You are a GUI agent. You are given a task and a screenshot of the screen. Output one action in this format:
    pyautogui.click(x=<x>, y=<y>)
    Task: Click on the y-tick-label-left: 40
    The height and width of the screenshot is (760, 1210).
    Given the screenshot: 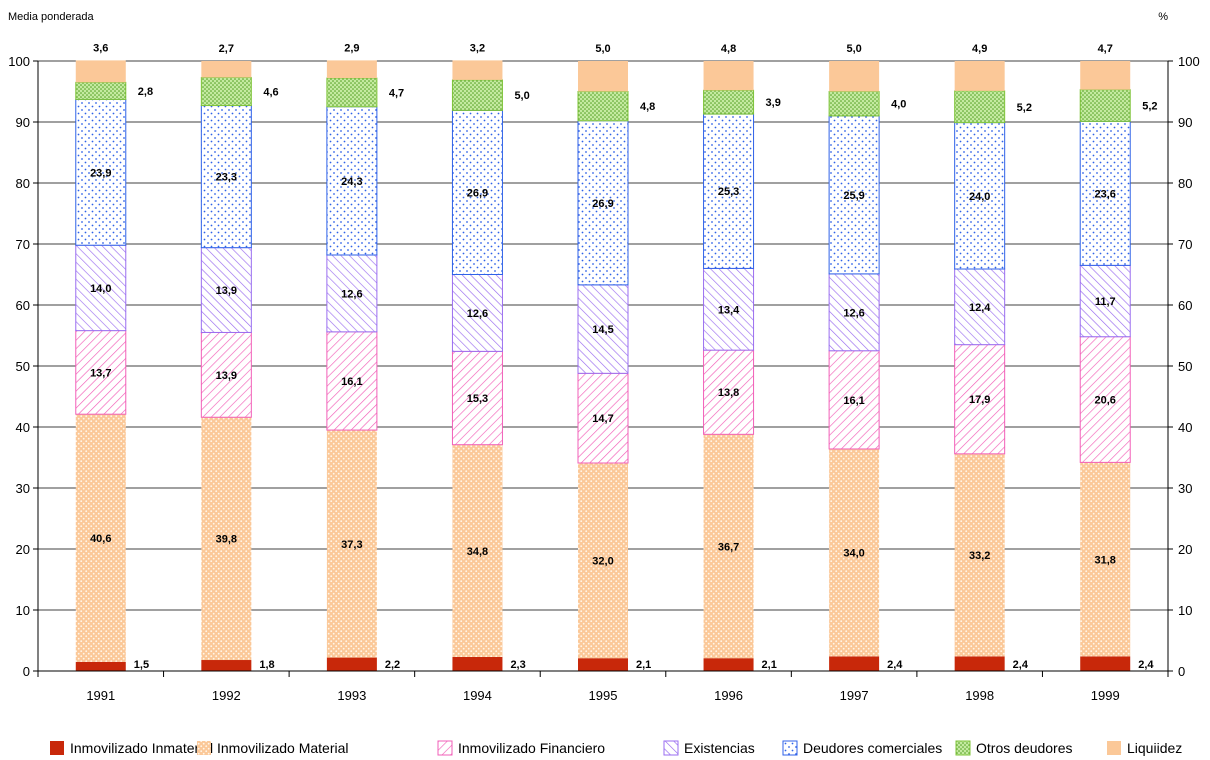 What is the action you would take?
    pyautogui.click(x=23, y=427)
    